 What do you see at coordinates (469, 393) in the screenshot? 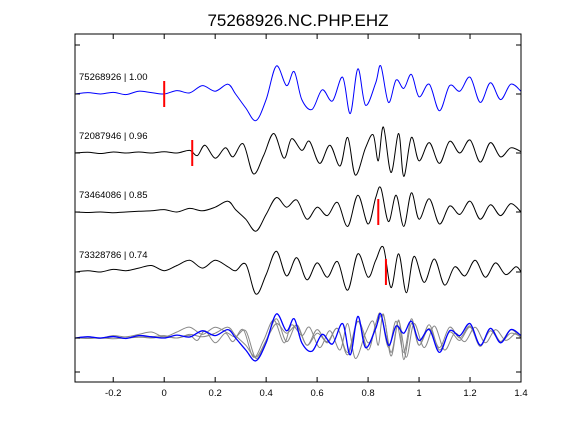
I see `x-tick-label-8: 1.2` at bounding box center [469, 393].